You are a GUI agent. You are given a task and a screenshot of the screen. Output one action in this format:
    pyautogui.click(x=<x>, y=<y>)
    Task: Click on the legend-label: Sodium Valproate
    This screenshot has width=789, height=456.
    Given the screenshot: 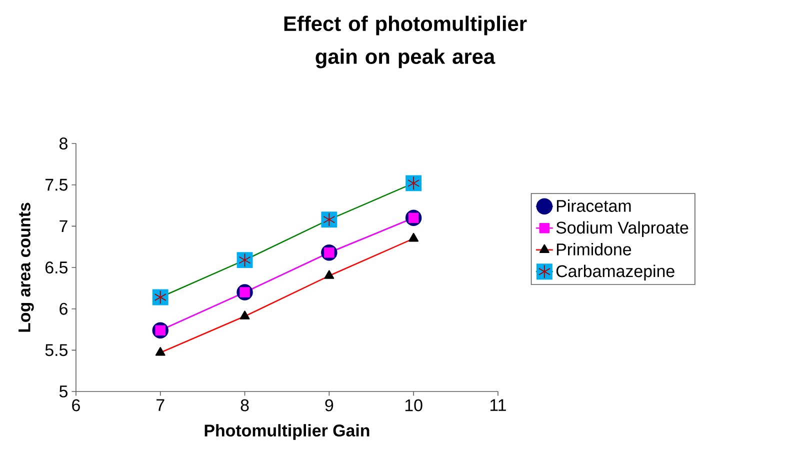 What is the action you would take?
    pyautogui.click(x=622, y=229)
    